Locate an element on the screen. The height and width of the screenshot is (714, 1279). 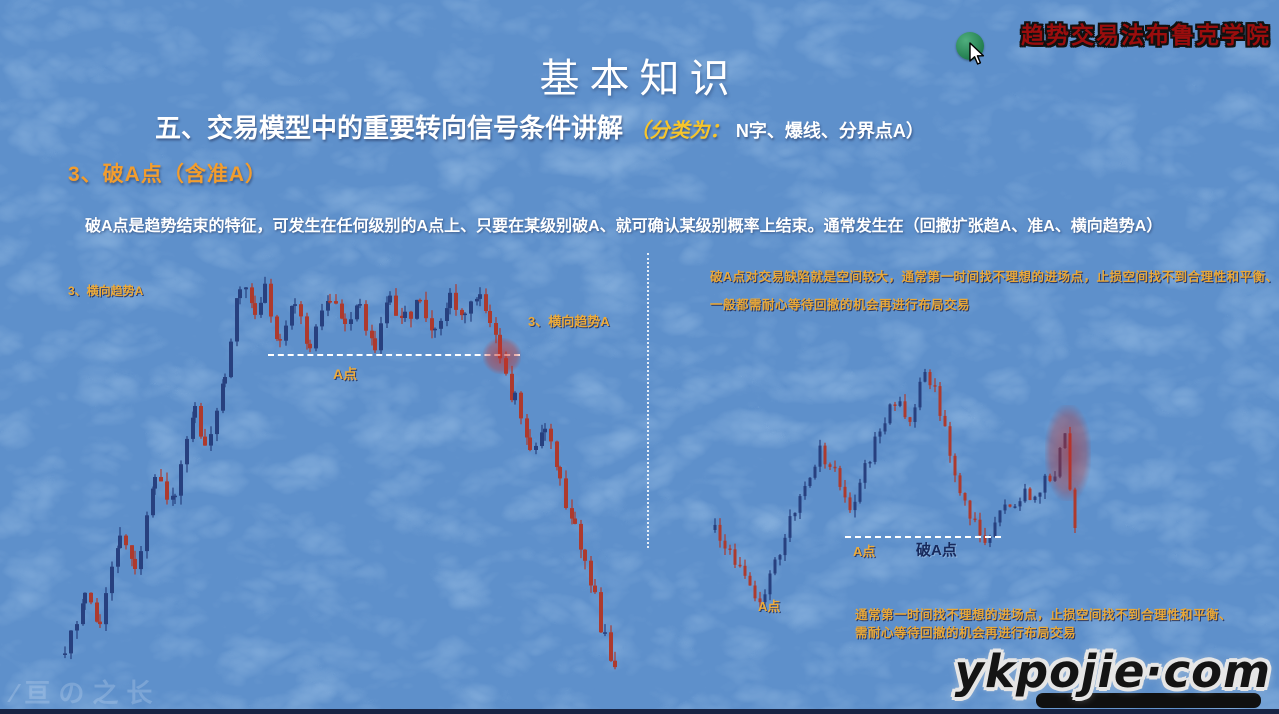
slide-title: 基本知识 is located at coordinates (639, 79).